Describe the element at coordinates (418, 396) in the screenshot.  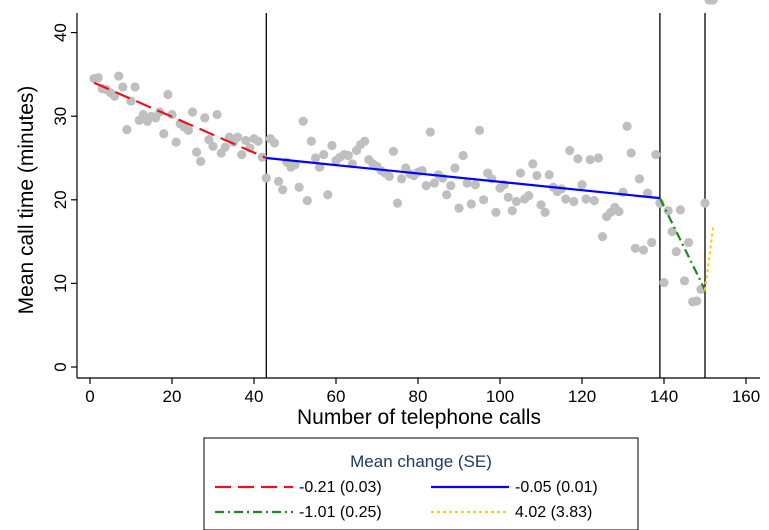
I see `x-tick-label: 80` at that location.